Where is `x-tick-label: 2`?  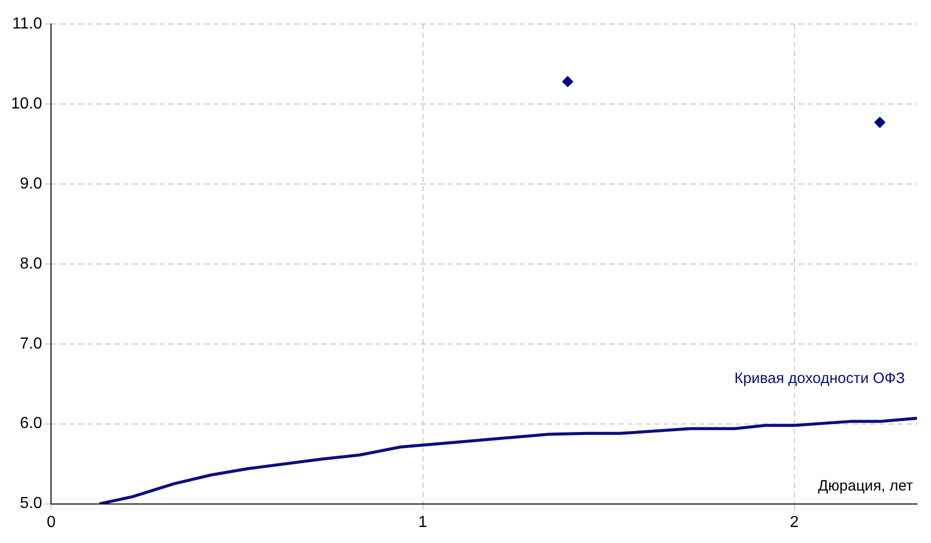
x-tick-label: 2 is located at coordinates (794, 522).